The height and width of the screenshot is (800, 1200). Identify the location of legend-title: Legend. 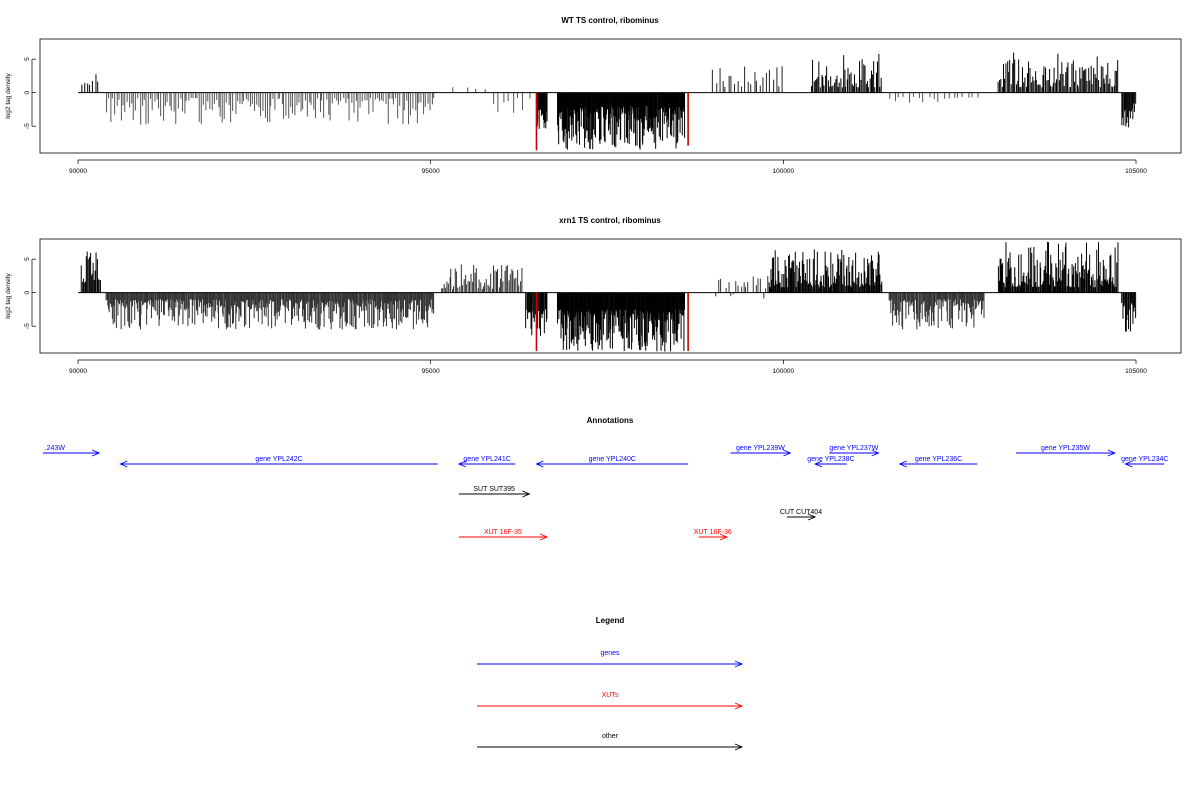
(610, 620).